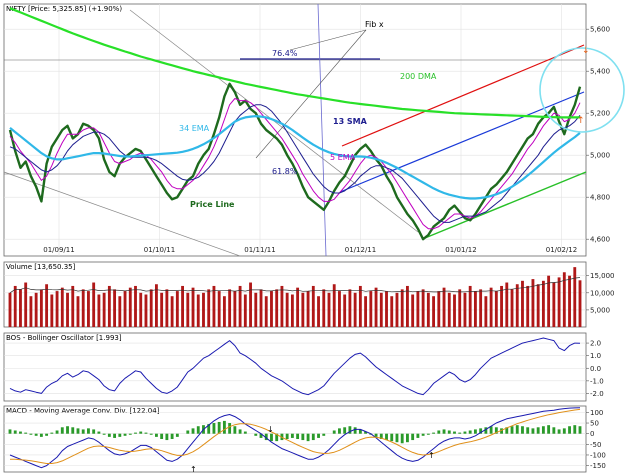 This screenshot has width=640, height=474. Describe the element at coordinates (212, 204) in the screenshot. I see `label-price-line: Price Line` at that location.